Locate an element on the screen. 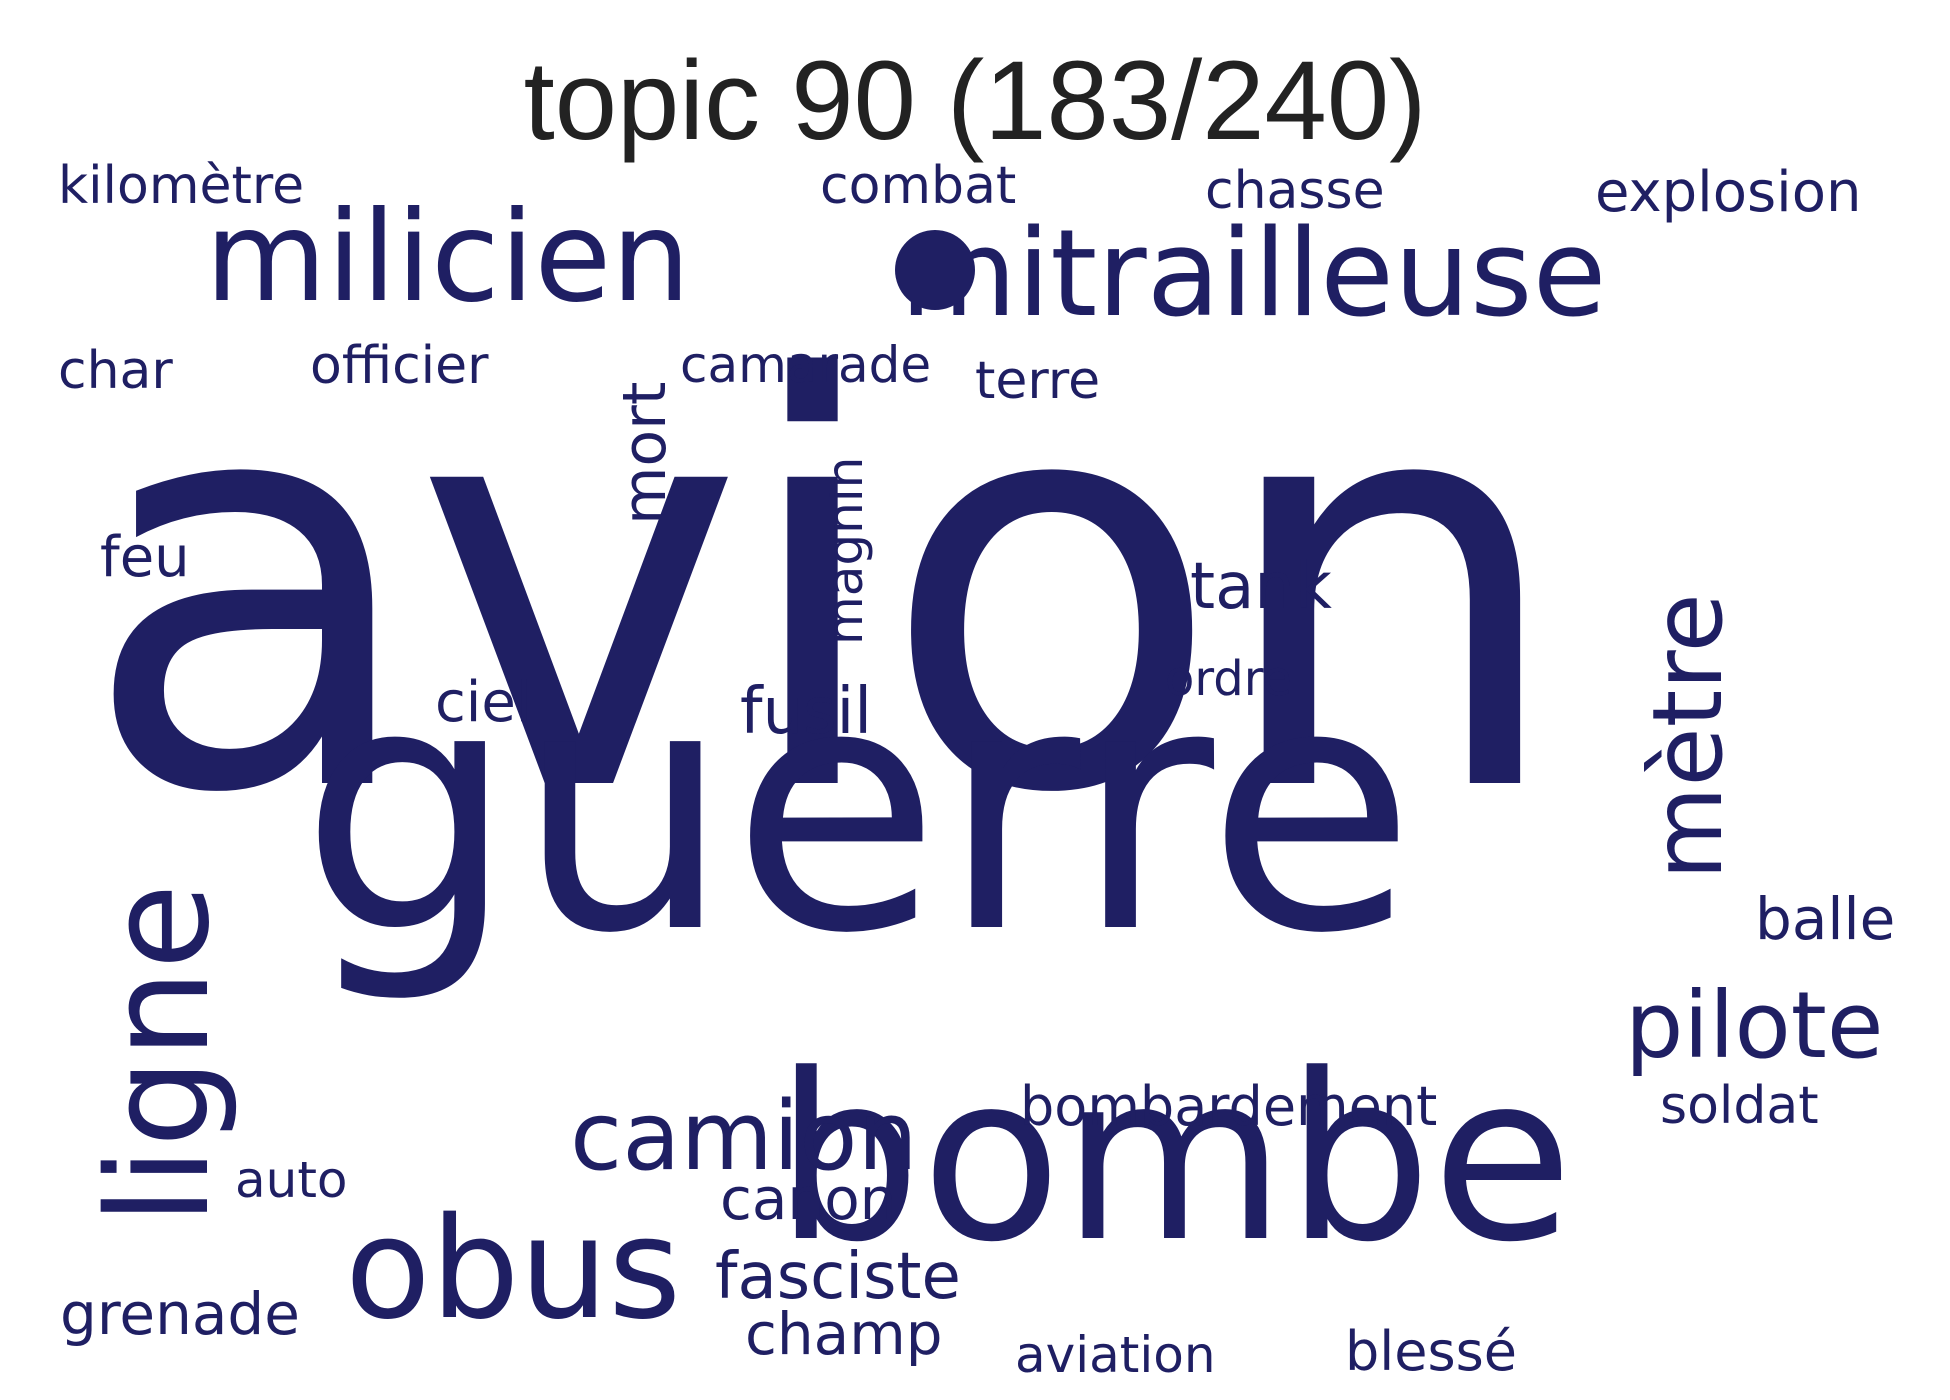 This screenshot has height=1400, width=1950. word-feu: feu is located at coordinates (145, 557).